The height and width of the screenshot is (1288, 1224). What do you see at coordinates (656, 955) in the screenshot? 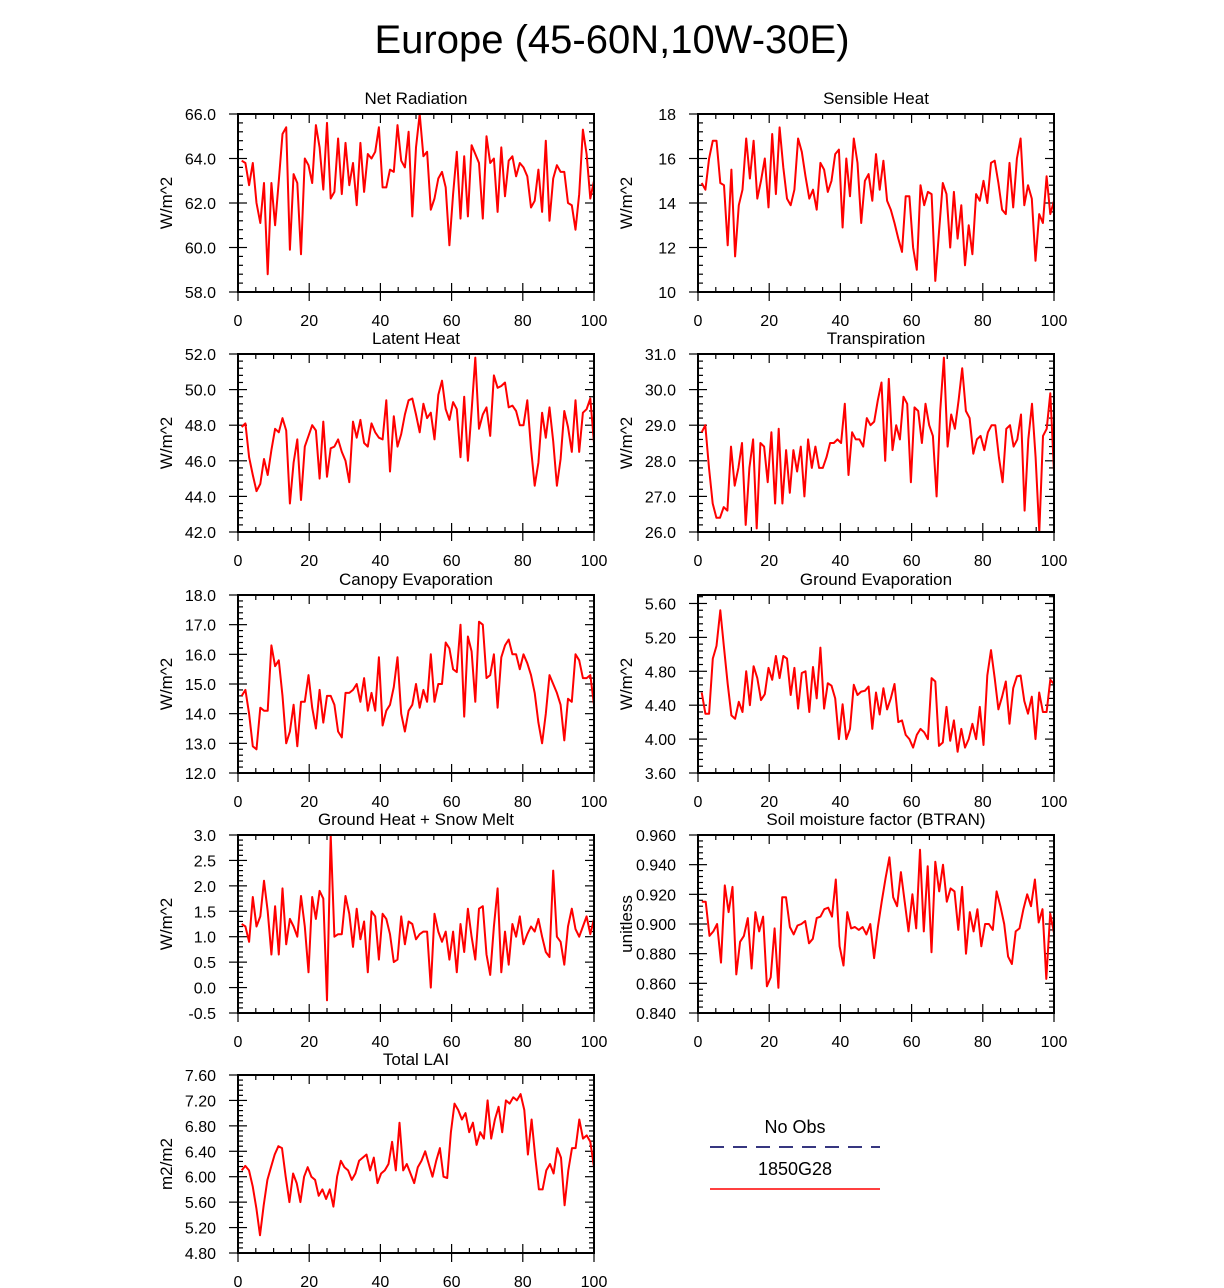
I see `y-tick-label: 0.880` at bounding box center [656, 955].